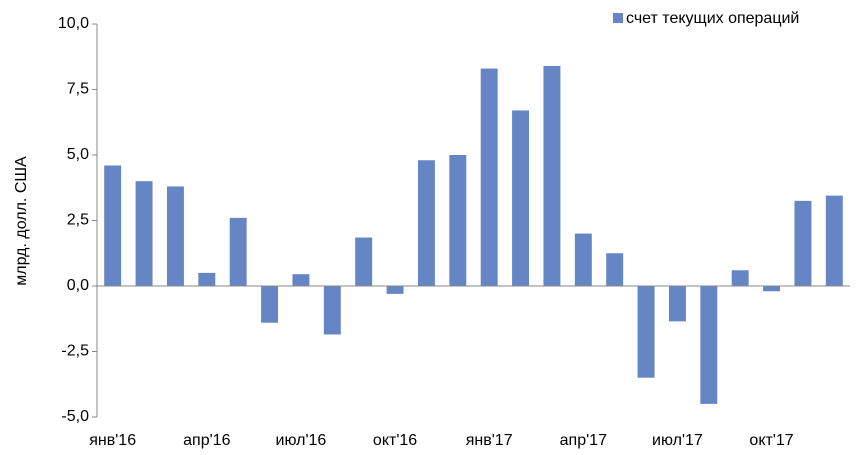 This screenshot has width=861, height=455. Describe the element at coordinates (206, 440) in the screenshot. I see `x-tick-label: апр'16` at that location.